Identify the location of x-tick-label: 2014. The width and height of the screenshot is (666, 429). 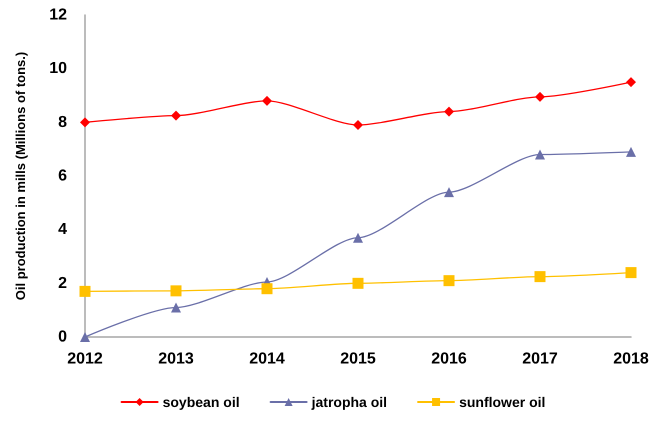
(267, 359).